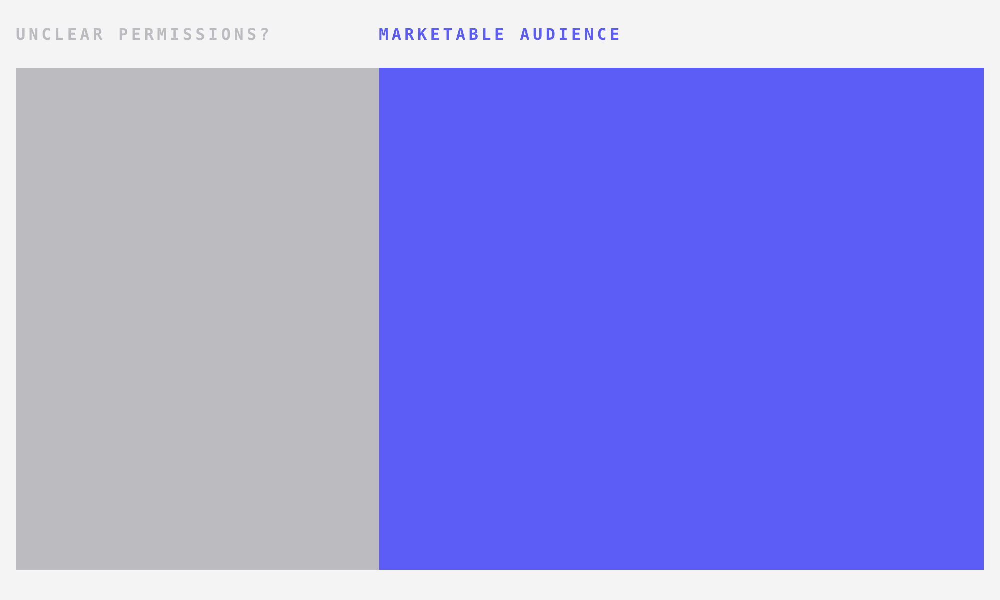 The height and width of the screenshot is (600, 1000). What do you see at coordinates (144, 34) in the screenshot?
I see `series-label: UNCLEAR PERMISSIONS?` at bounding box center [144, 34].